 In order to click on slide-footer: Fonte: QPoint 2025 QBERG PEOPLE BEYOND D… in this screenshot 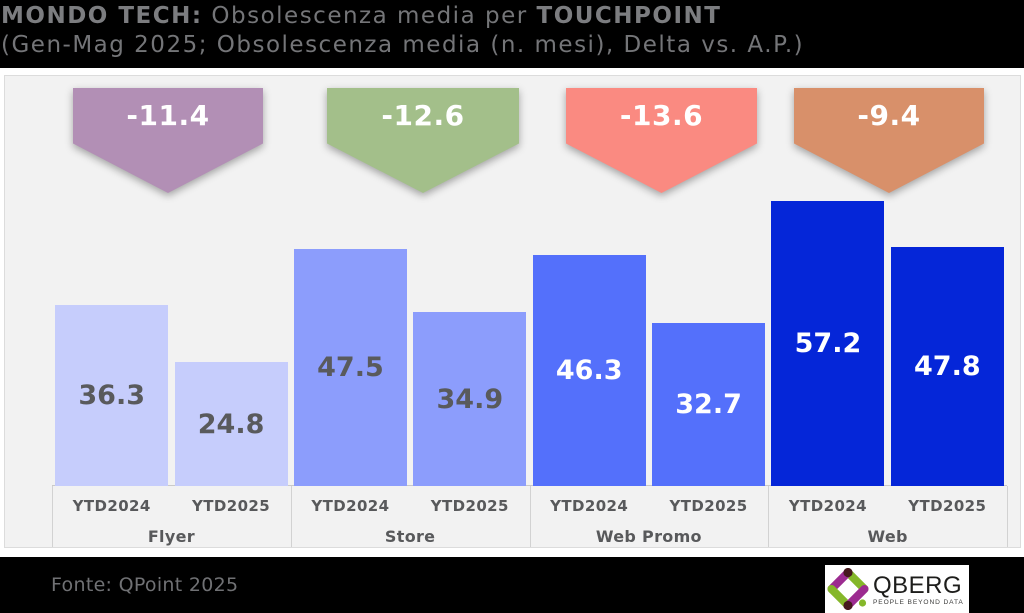, I will do `click(512, 585)`.